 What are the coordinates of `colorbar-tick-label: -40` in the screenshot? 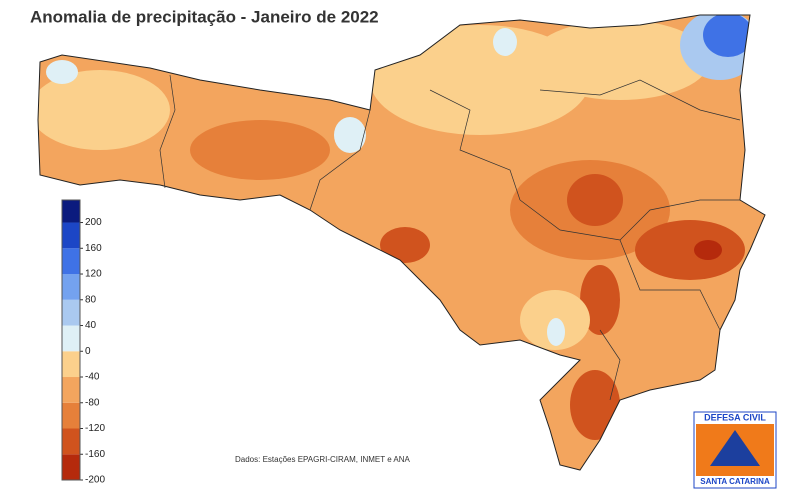 It's located at (92, 377).